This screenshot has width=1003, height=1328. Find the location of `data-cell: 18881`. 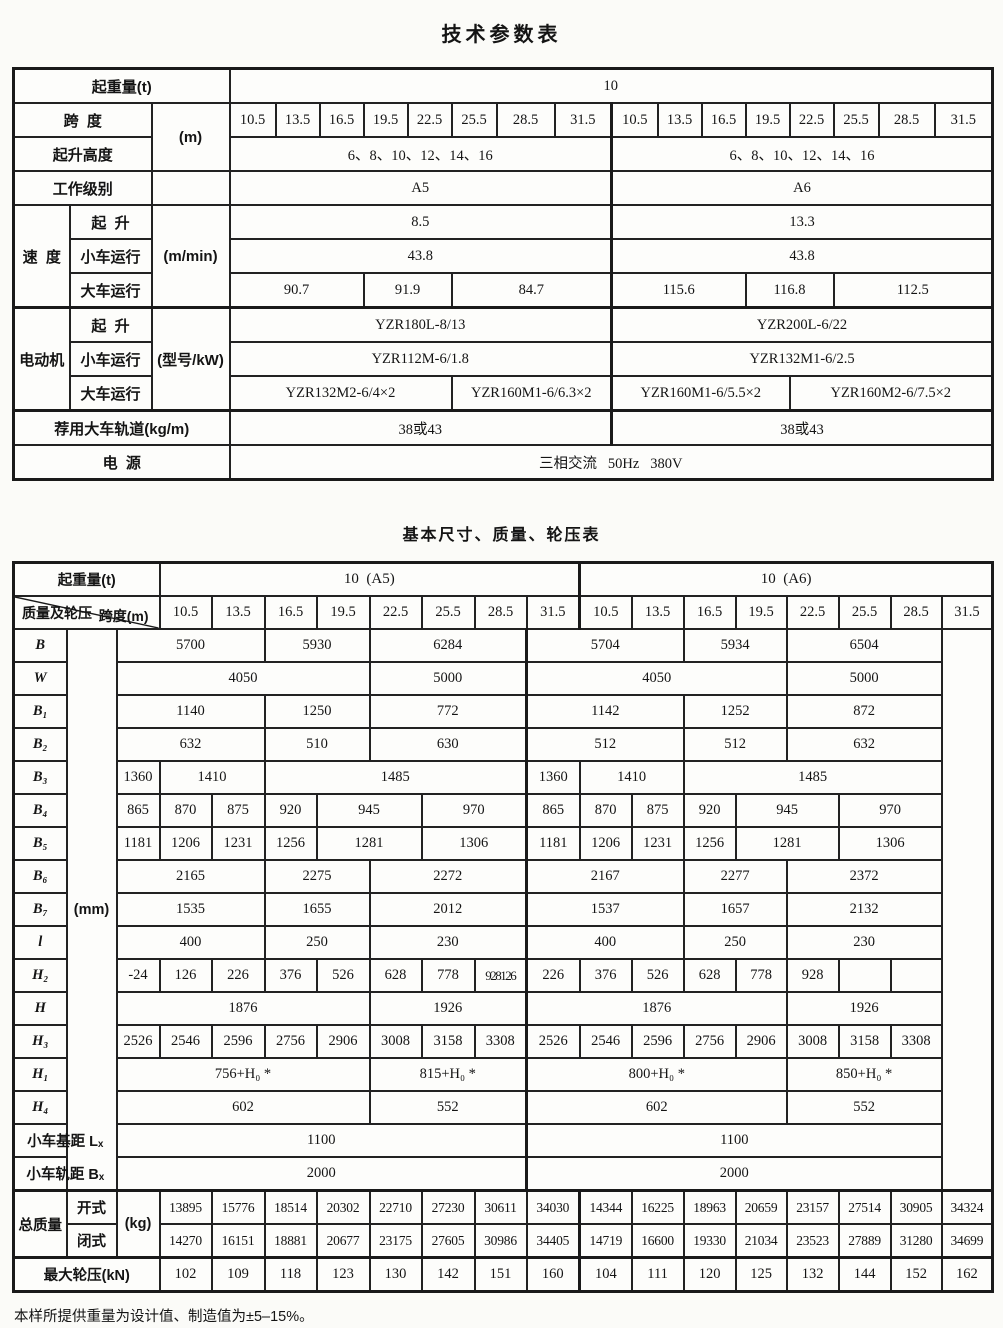

data-cell: 18881 is located at coordinates (290, 1241).